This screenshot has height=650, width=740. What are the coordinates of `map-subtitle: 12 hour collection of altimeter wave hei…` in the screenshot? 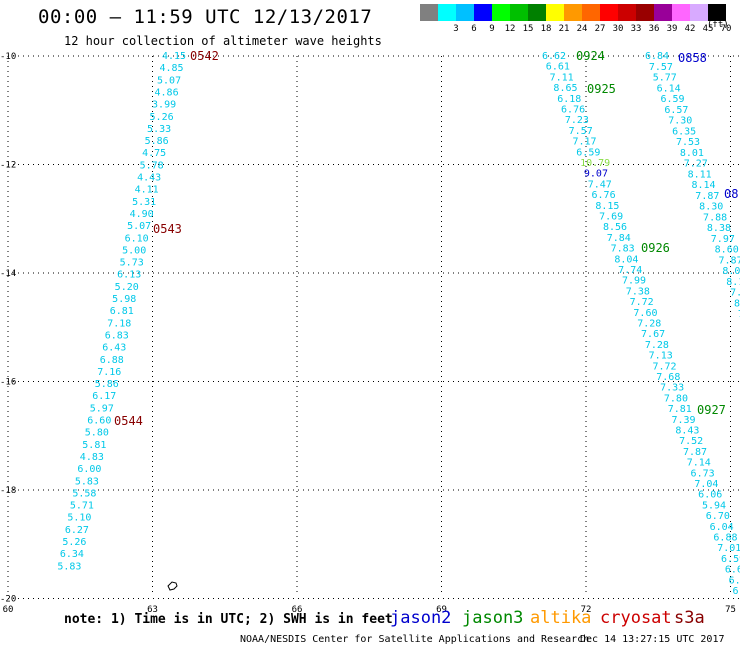 It's located at (223, 41).